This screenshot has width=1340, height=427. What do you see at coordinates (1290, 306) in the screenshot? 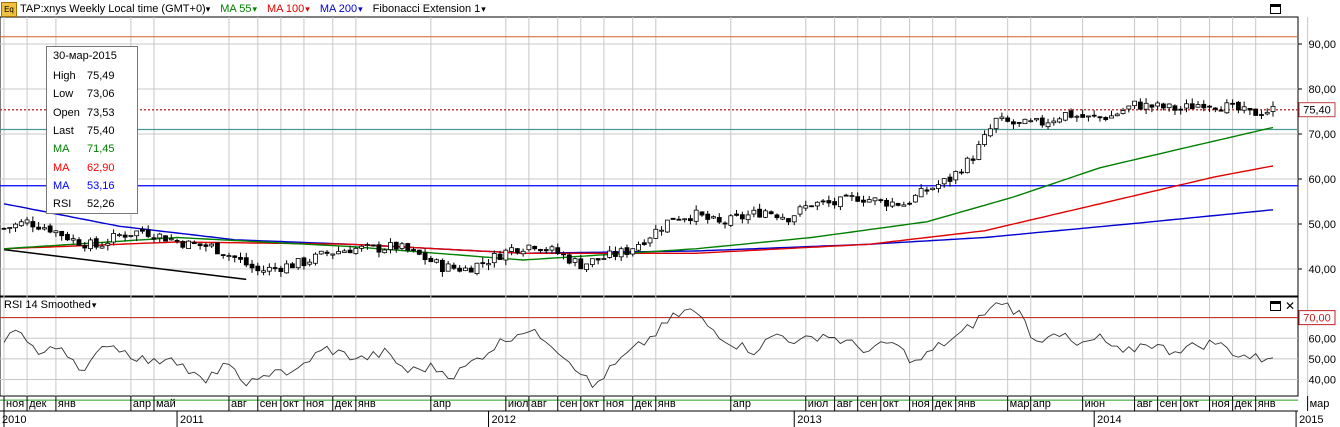
I see `rsi-close-icon: ✕` at bounding box center [1290, 306].